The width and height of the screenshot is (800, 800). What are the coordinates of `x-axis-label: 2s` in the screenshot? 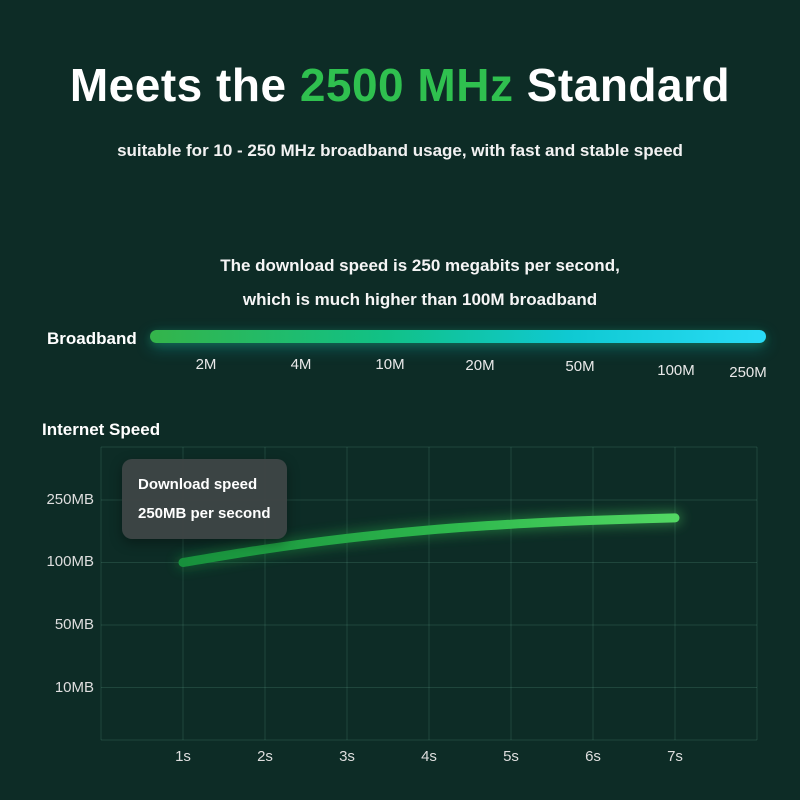 It's located at (265, 756).